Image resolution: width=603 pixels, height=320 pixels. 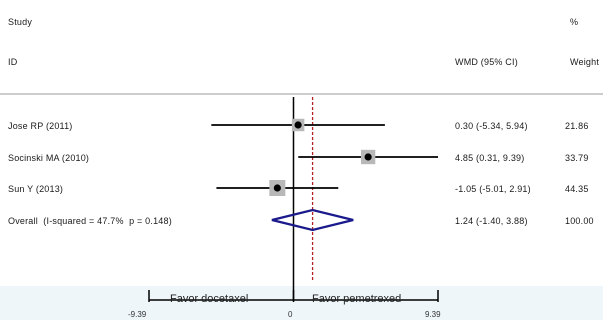 I want to click on study-ci-3: -1.05 (-5.01, 2.91), so click(x=493, y=189).